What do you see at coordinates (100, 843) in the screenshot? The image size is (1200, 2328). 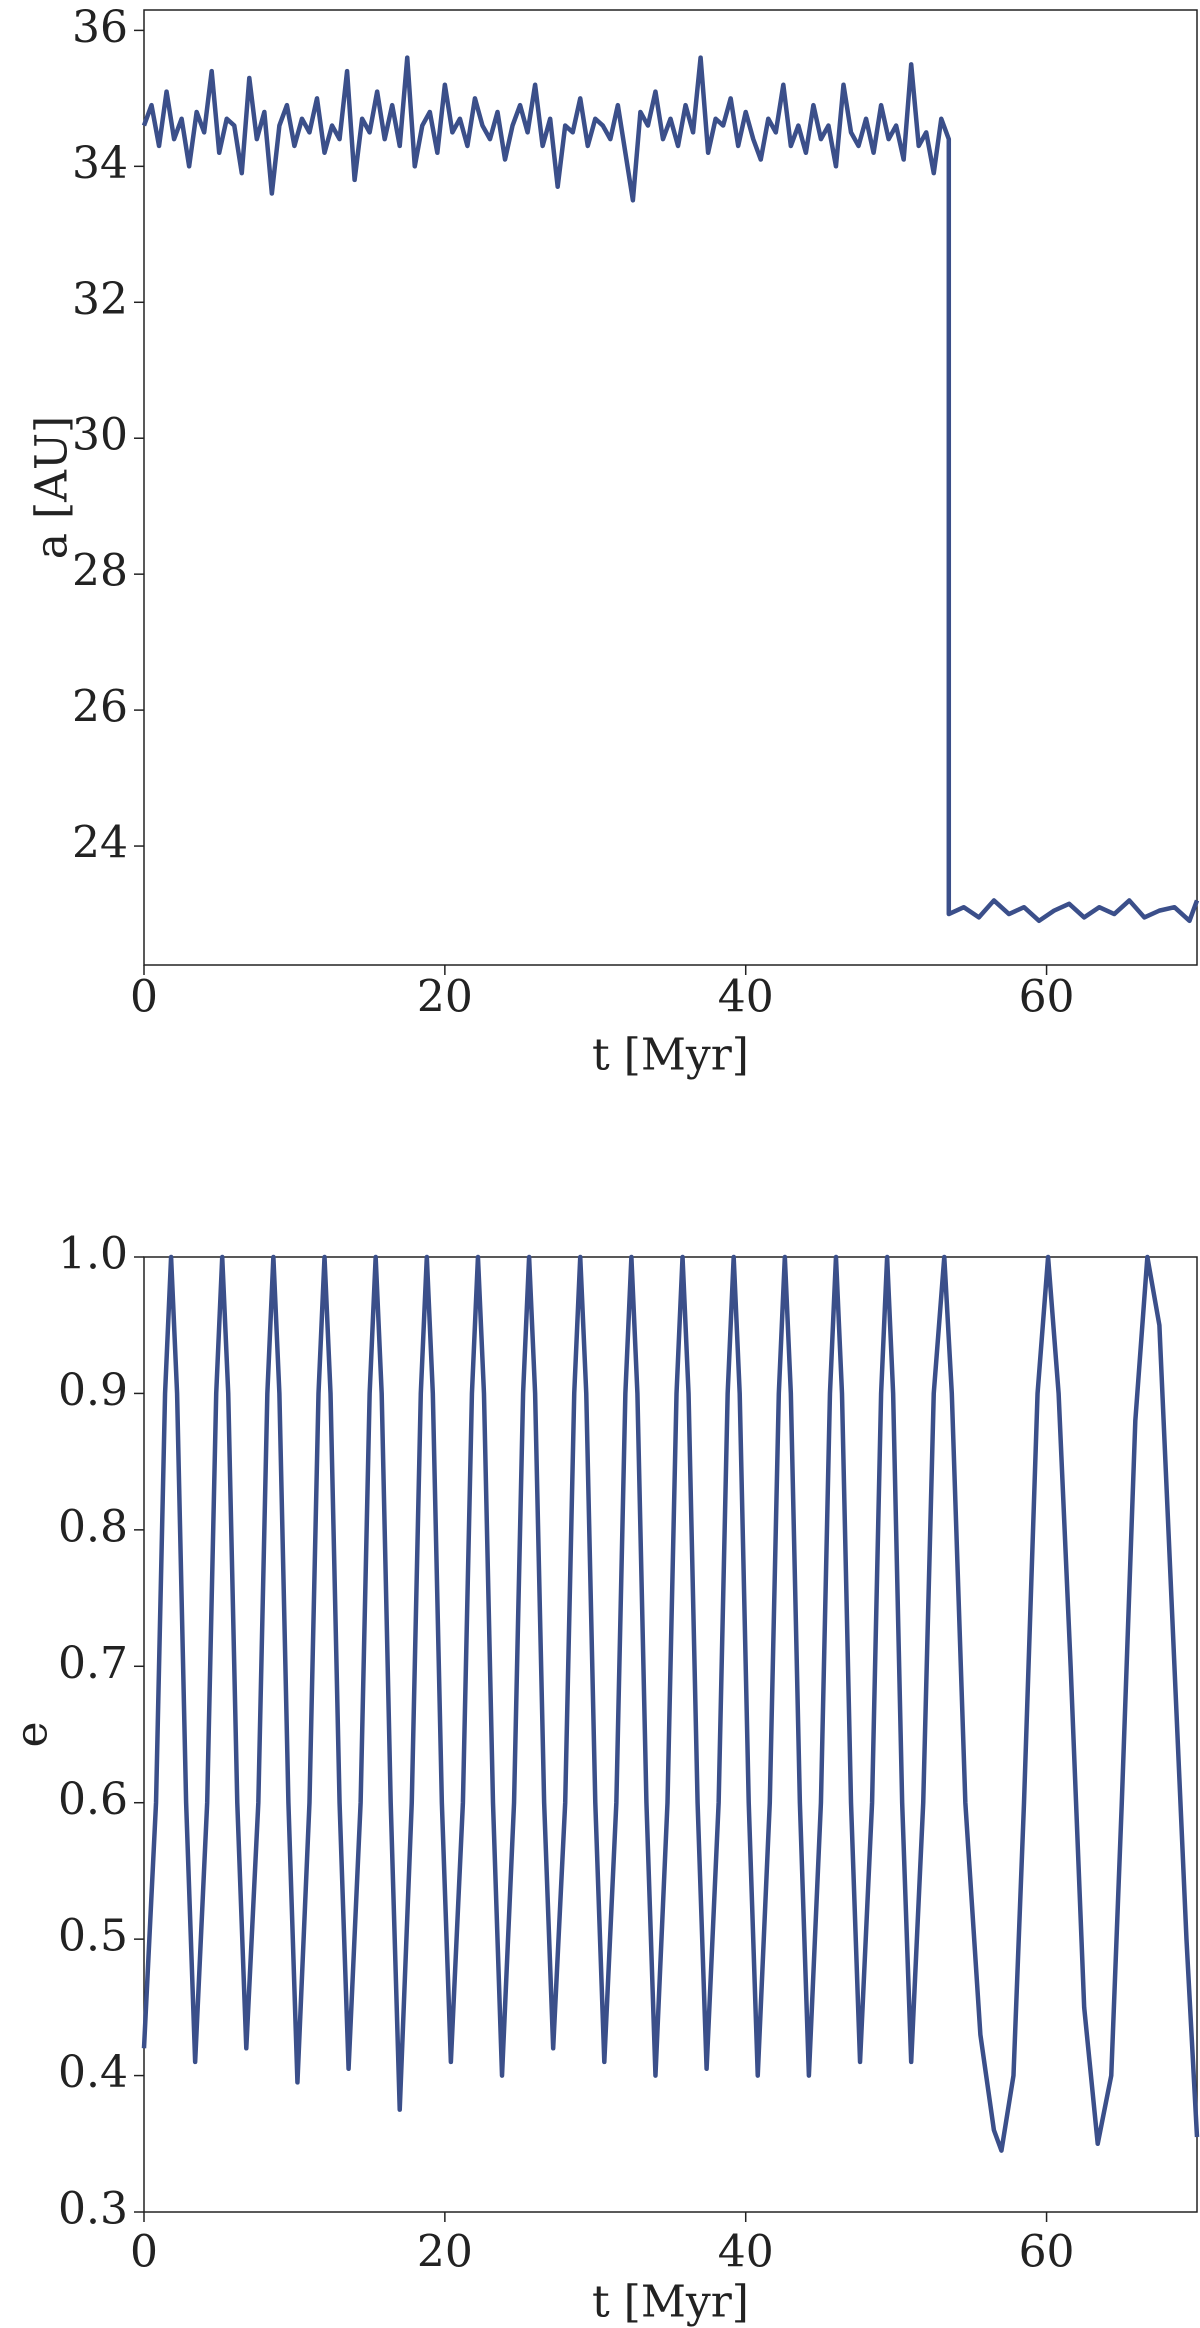 I see `y-tick-label: 24` at bounding box center [100, 843].